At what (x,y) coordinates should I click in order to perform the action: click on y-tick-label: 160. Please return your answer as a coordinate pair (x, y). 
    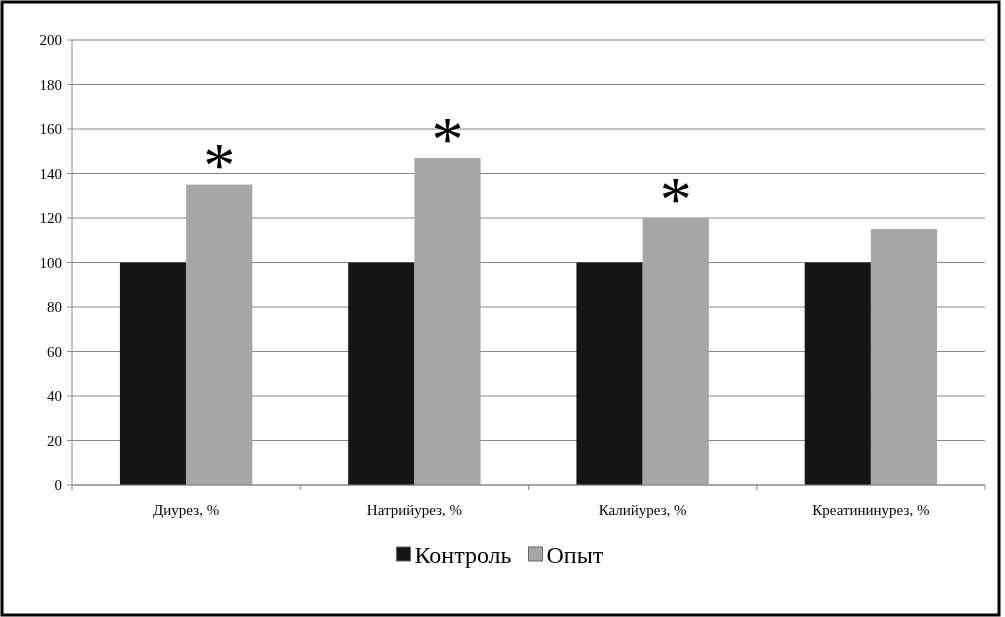
    Looking at the image, I should click on (50, 129).